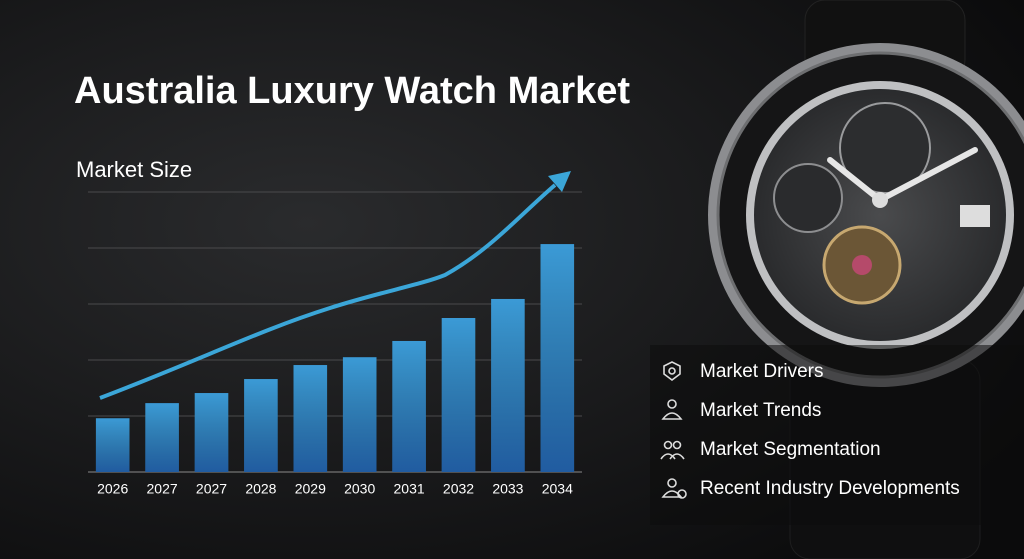 This screenshot has width=1024, height=559. Describe the element at coordinates (760, 410) in the screenshot. I see `menu-item: Market Trends` at that location.